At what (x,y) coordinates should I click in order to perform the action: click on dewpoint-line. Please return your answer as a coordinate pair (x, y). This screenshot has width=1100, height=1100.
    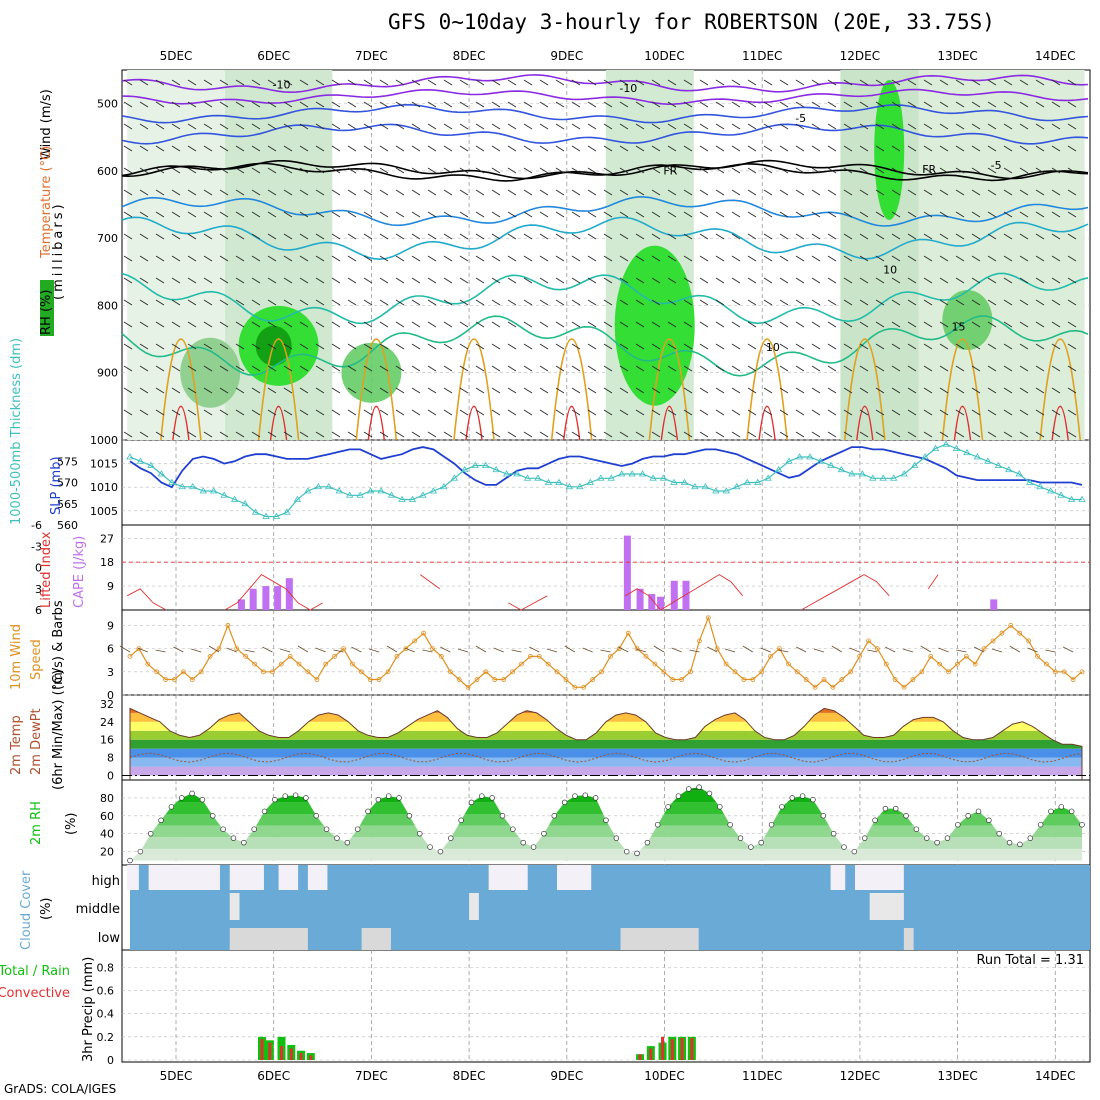
    Looking at the image, I should click on (606, 757).